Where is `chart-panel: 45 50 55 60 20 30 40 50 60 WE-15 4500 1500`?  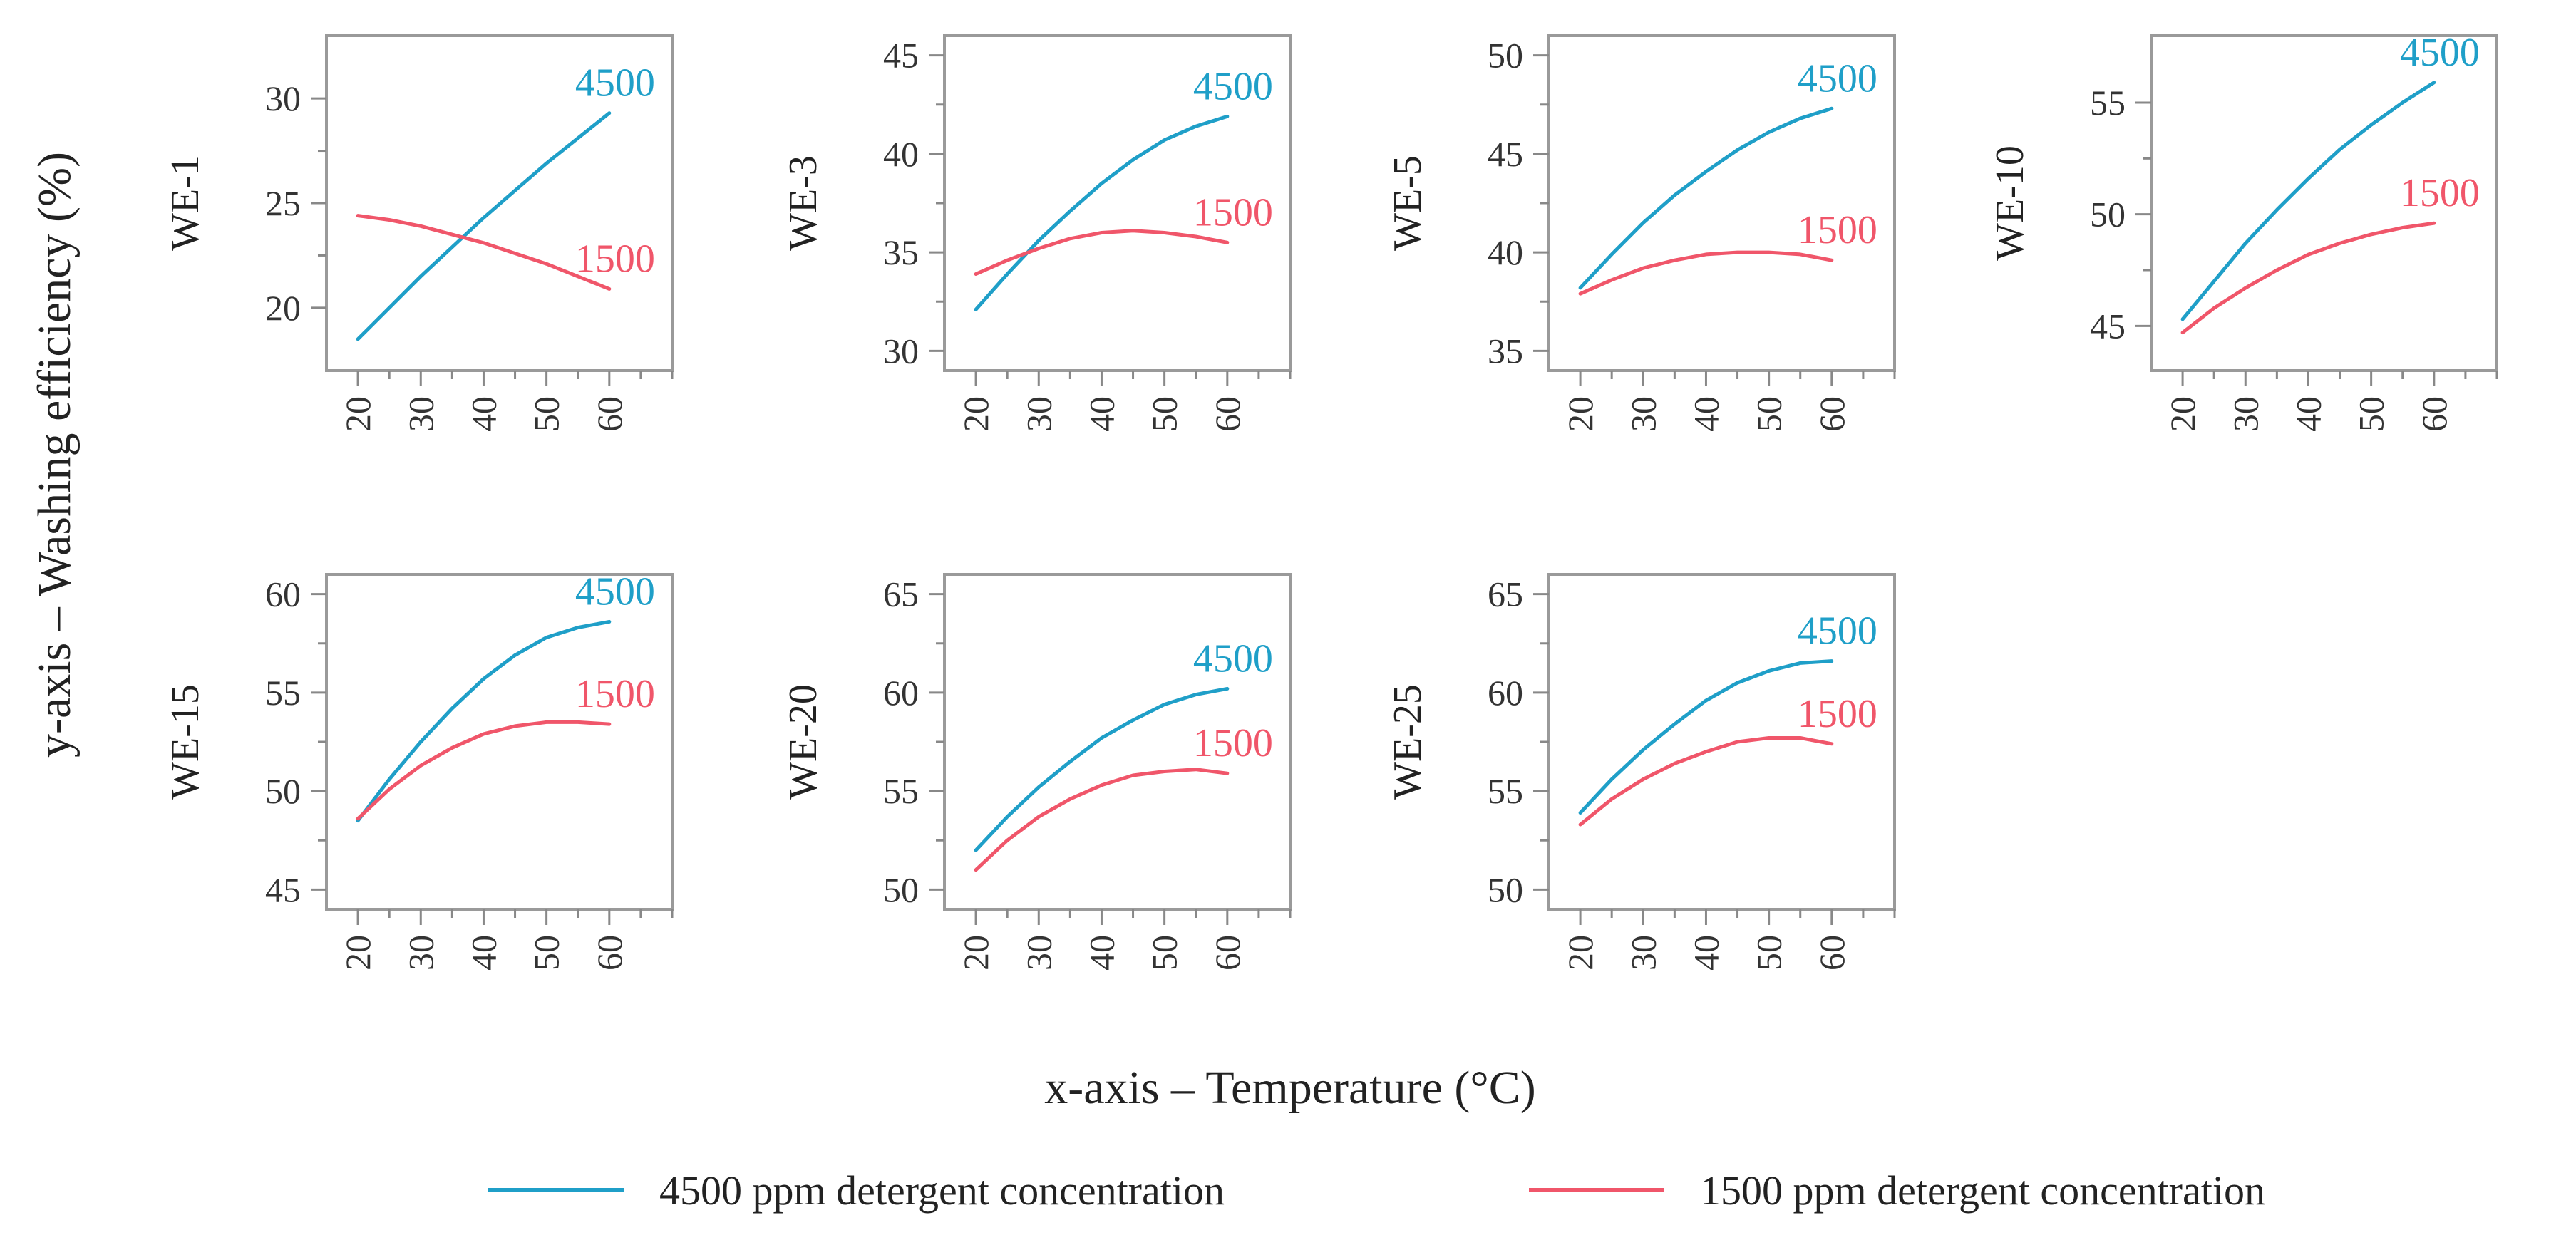 chart-panel: 45 50 55 60 20 30 40 50 60 WE-15 4500 1500 is located at coordinates (418, 770).